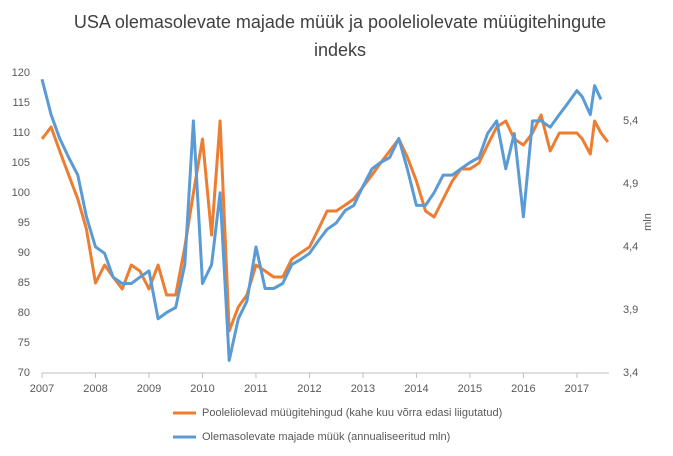 This screenshot has width=673, height=456. Describe the element at coordinates (24, 313) in the screenshot. I see `y-tick-label: 80` at that location.